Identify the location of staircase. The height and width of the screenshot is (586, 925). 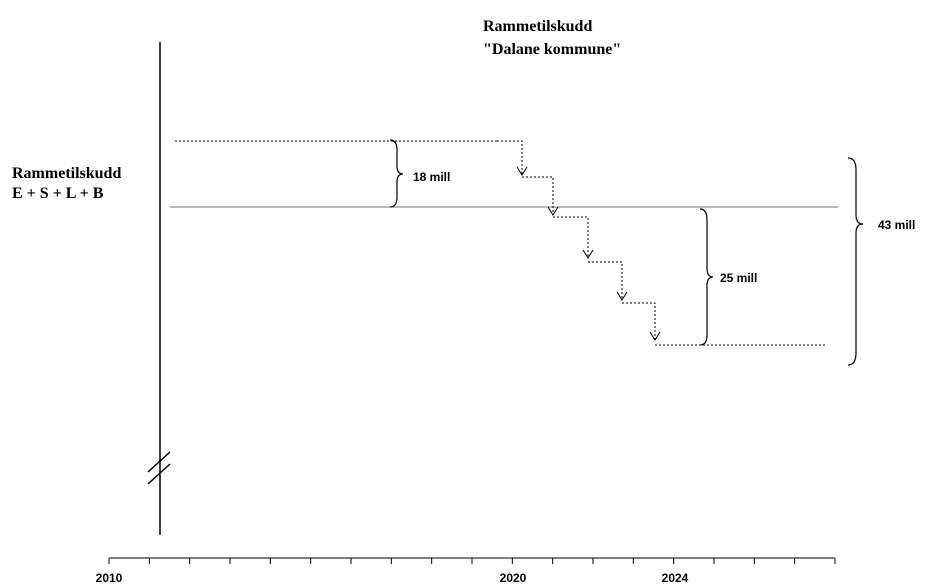
(576, 240).